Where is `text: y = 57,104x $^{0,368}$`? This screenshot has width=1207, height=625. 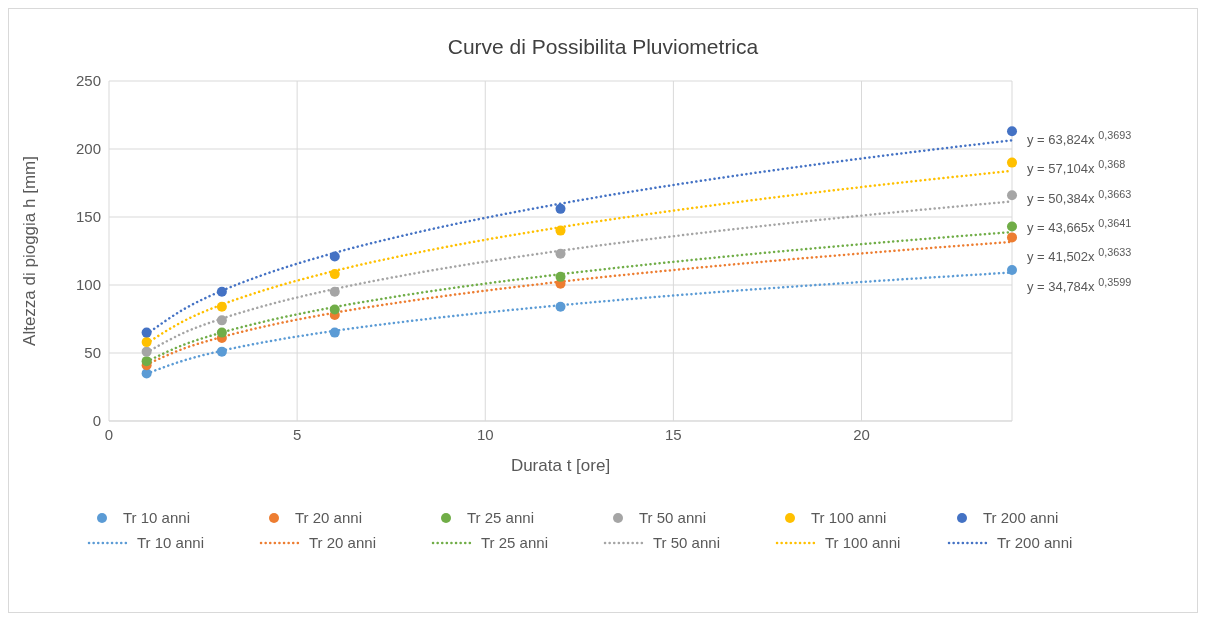 text: y = 57,104x $^{0,368}$ is located at coordinates (1077, 167).